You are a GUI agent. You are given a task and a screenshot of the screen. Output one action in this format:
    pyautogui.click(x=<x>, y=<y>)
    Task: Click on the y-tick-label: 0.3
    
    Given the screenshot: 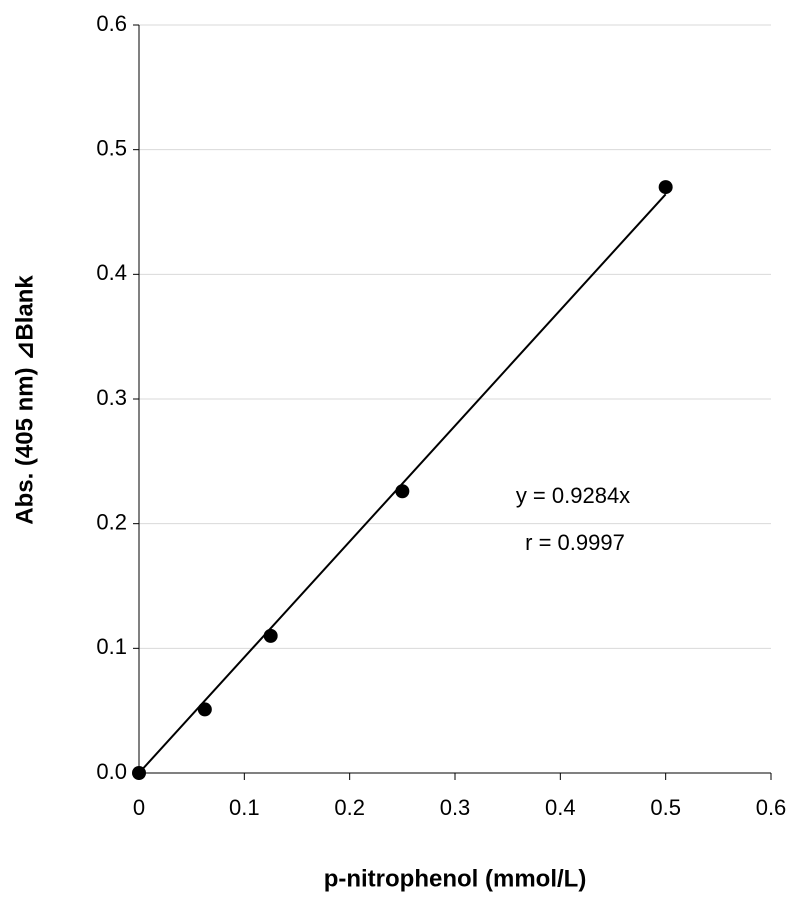 What is the action you would take?
    pyautogui.click(x=111, y=397)
    